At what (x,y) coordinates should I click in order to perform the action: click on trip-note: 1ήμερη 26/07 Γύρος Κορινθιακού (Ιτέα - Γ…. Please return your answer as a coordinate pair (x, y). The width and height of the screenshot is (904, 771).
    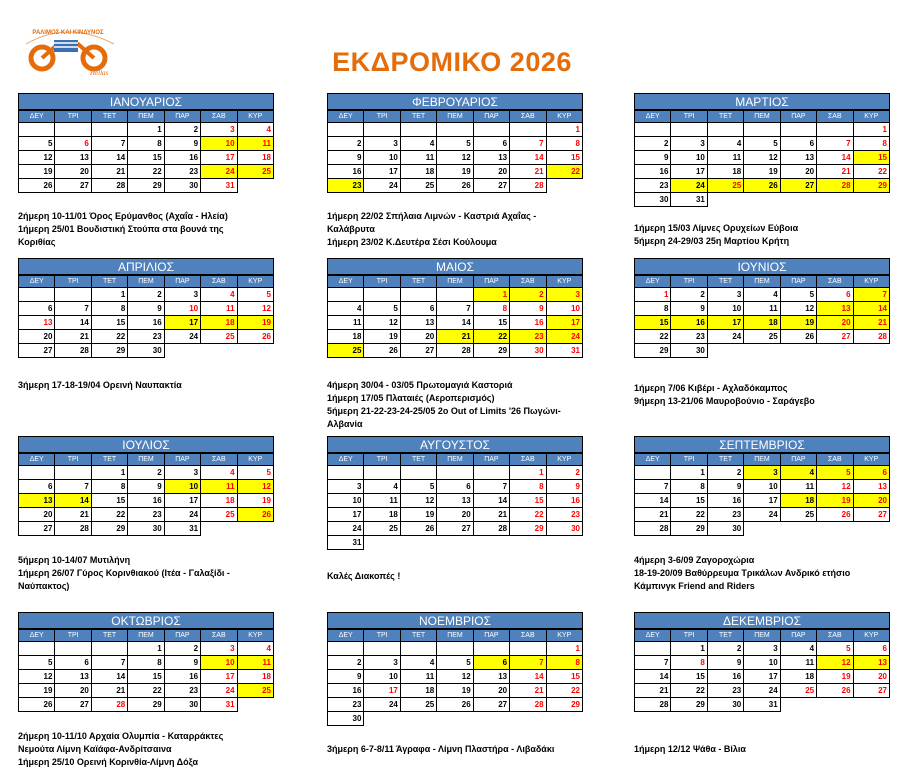
    Looking at the image, I should click on (124, 579).